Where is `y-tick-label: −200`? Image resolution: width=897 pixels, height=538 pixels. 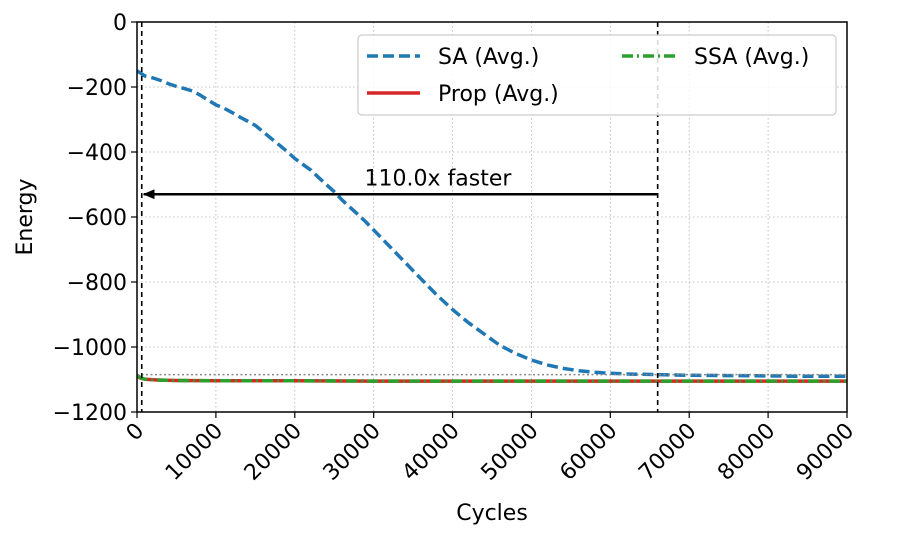
y-tick-label: −200 is located at coordinates (97, 88).